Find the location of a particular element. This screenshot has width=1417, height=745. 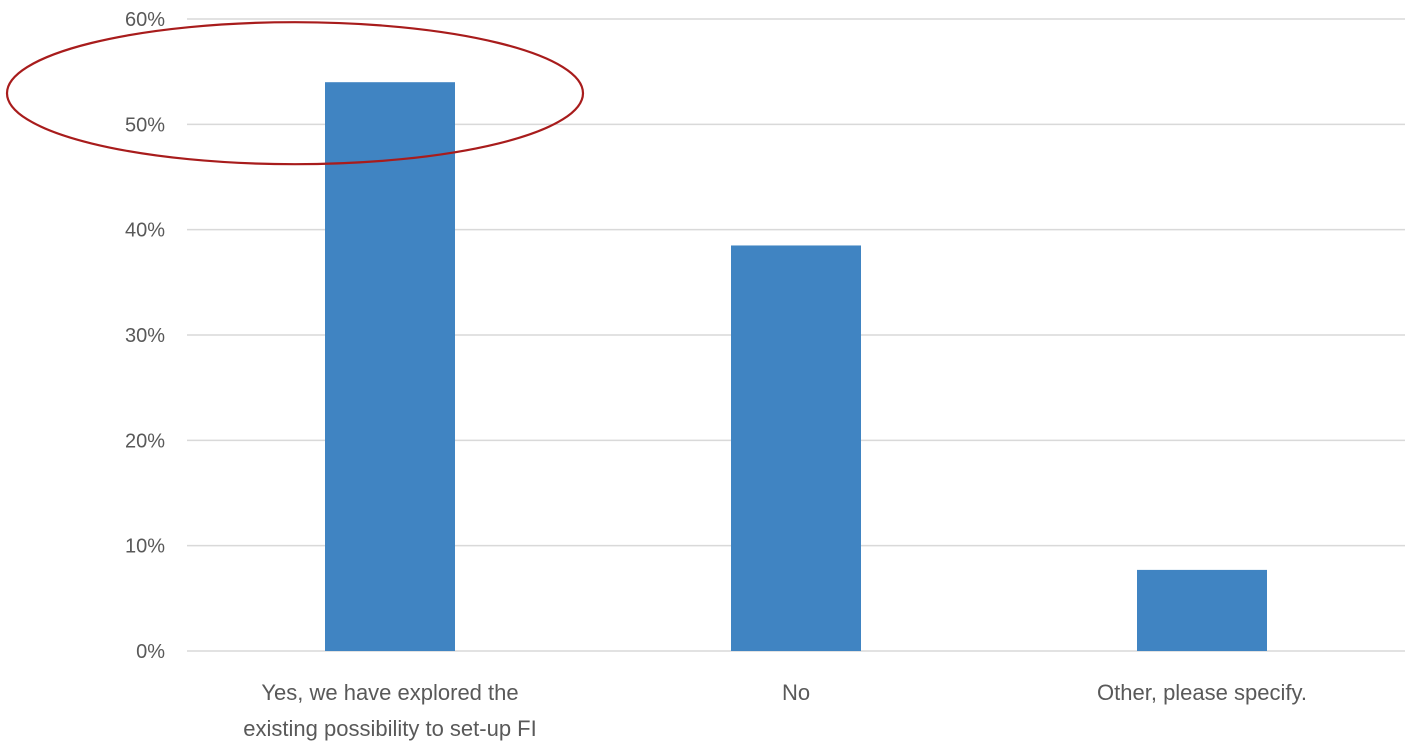

x-category-label: No is located at coordinates (796, 692).